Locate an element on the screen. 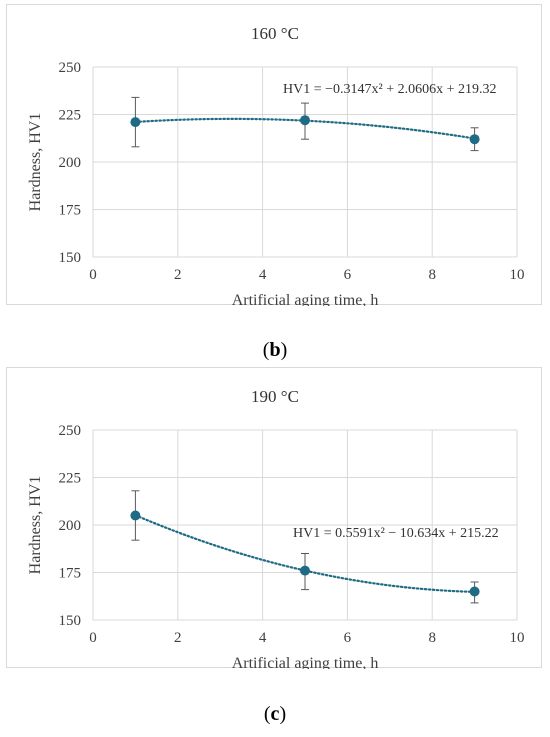  caption-c-letter: c is located at coordinates (275, 714).